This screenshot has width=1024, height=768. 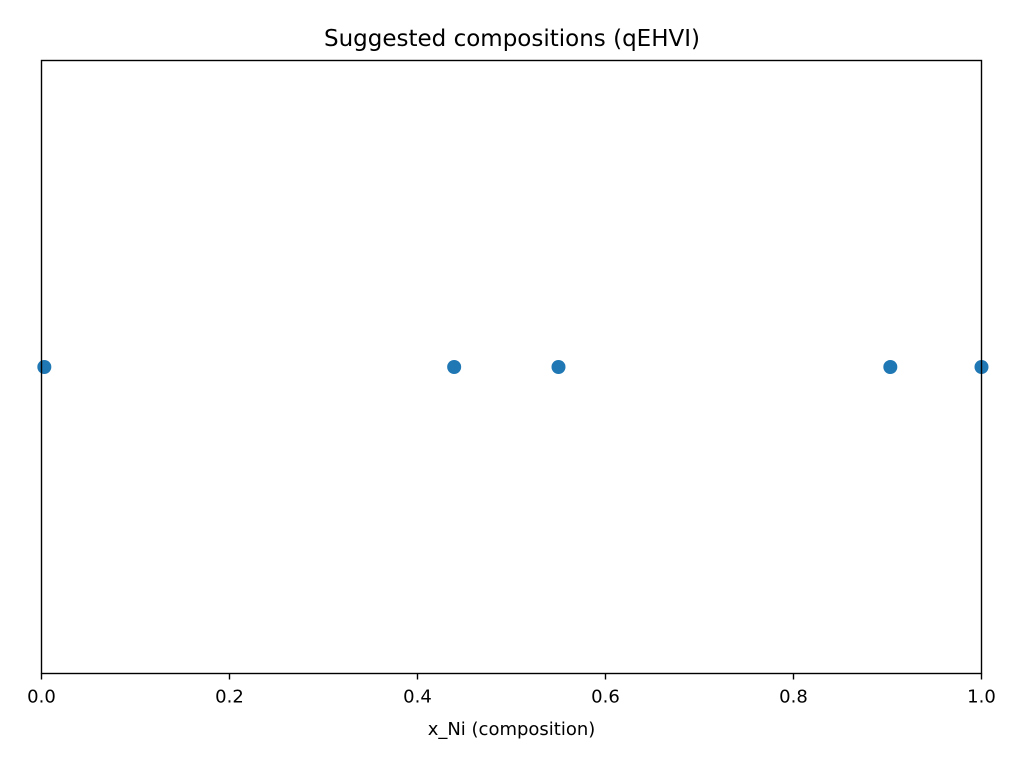 I want to click on x-axis-label: x_Ni (composition), so click(x=512, y=729).